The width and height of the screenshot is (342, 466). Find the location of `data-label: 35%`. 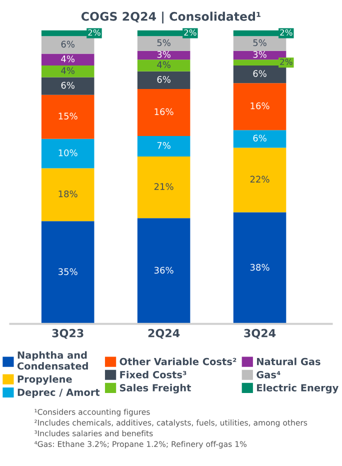

data-label: 35% is located at coordinates (68, 272).